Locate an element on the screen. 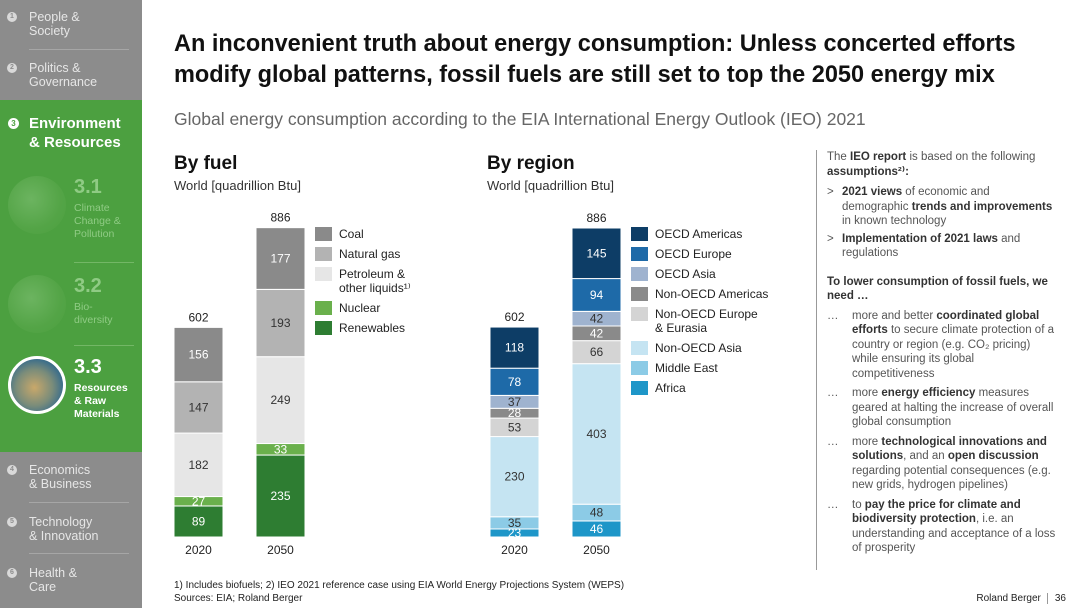 The height and width of the screenshot is (608, 1080). text: The is located at coordinates (839, 157).